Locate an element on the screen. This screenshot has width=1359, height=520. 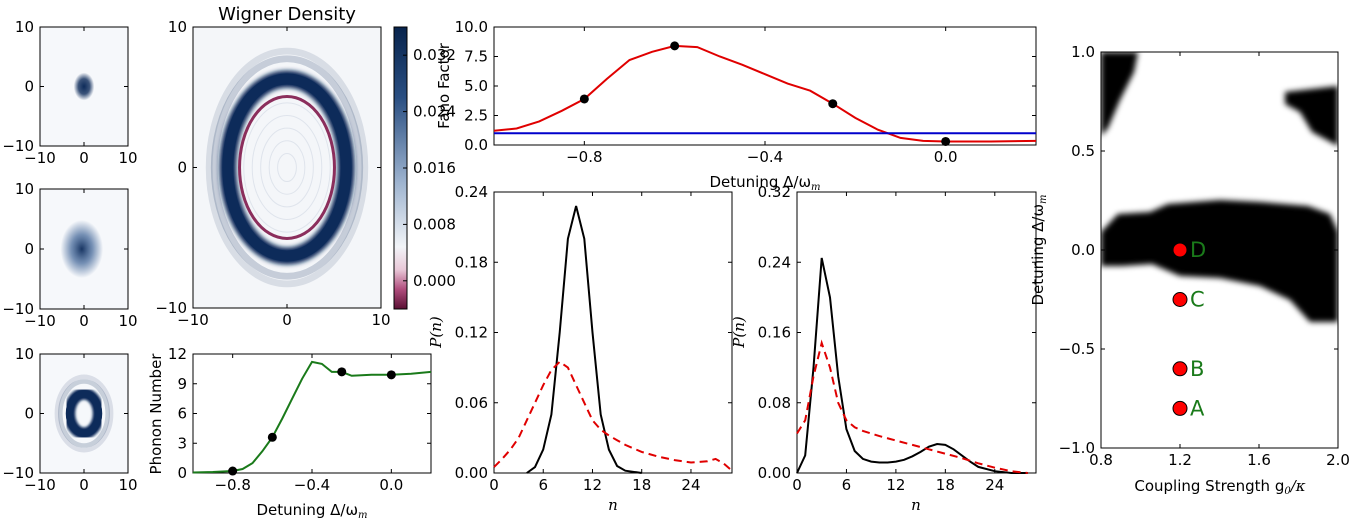
point-label-d: D is located at coordinates (1198, 250).